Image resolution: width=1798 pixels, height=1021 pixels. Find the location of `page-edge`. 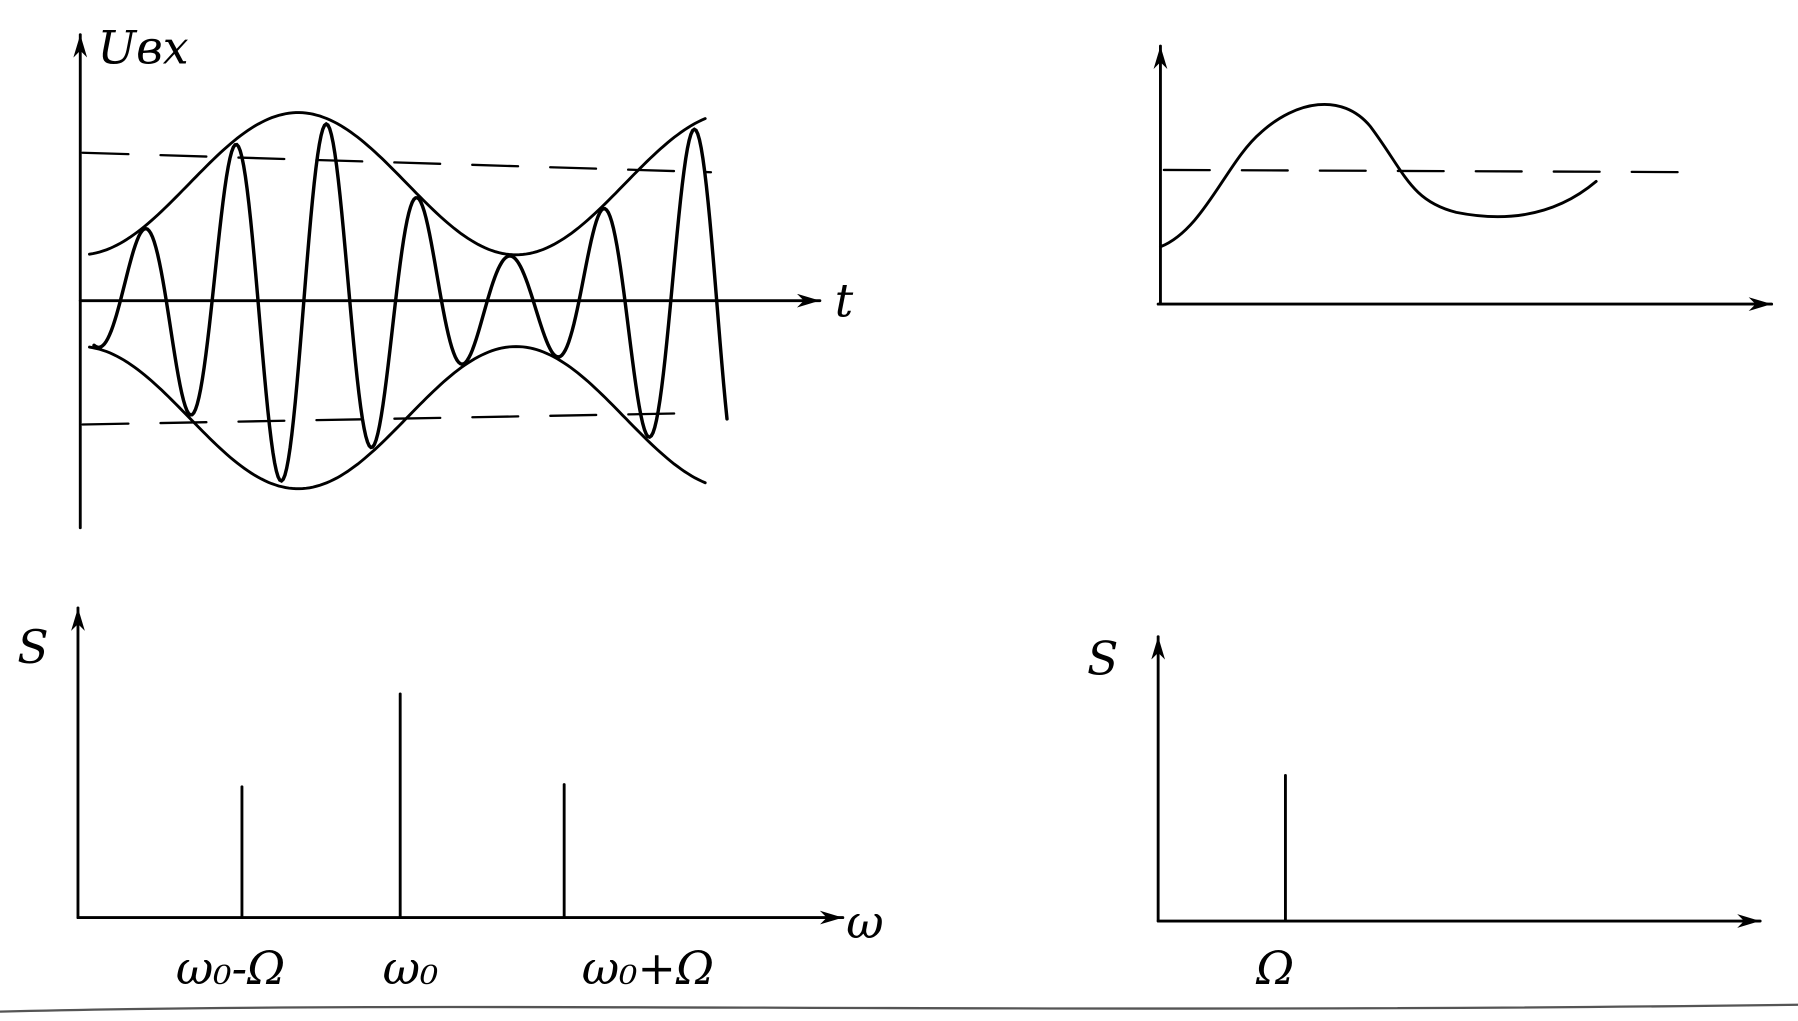

page-edge is located at coordinates (899, 1008).